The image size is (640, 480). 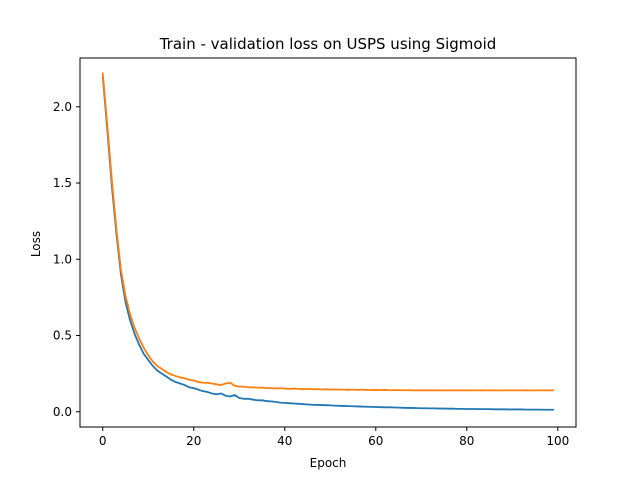 What do you see at coordinates (328, 463) in the screenshot?
I see `x-axis-label: Epoch` at bounding box center [328, 463].